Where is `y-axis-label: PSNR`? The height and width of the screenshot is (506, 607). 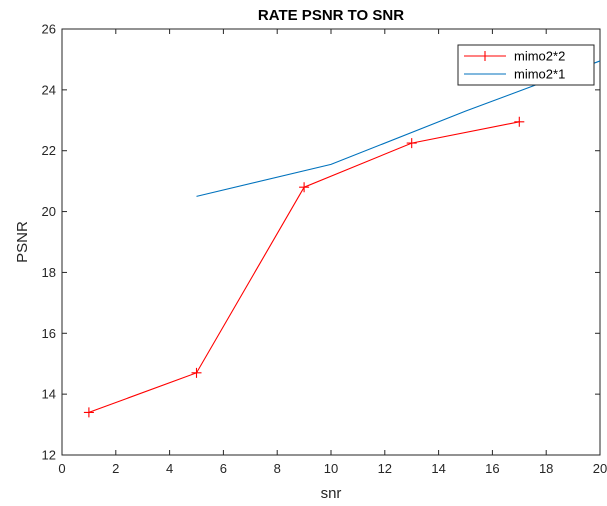
y-axis-label: PSNR is located at coordinates (22, 242).